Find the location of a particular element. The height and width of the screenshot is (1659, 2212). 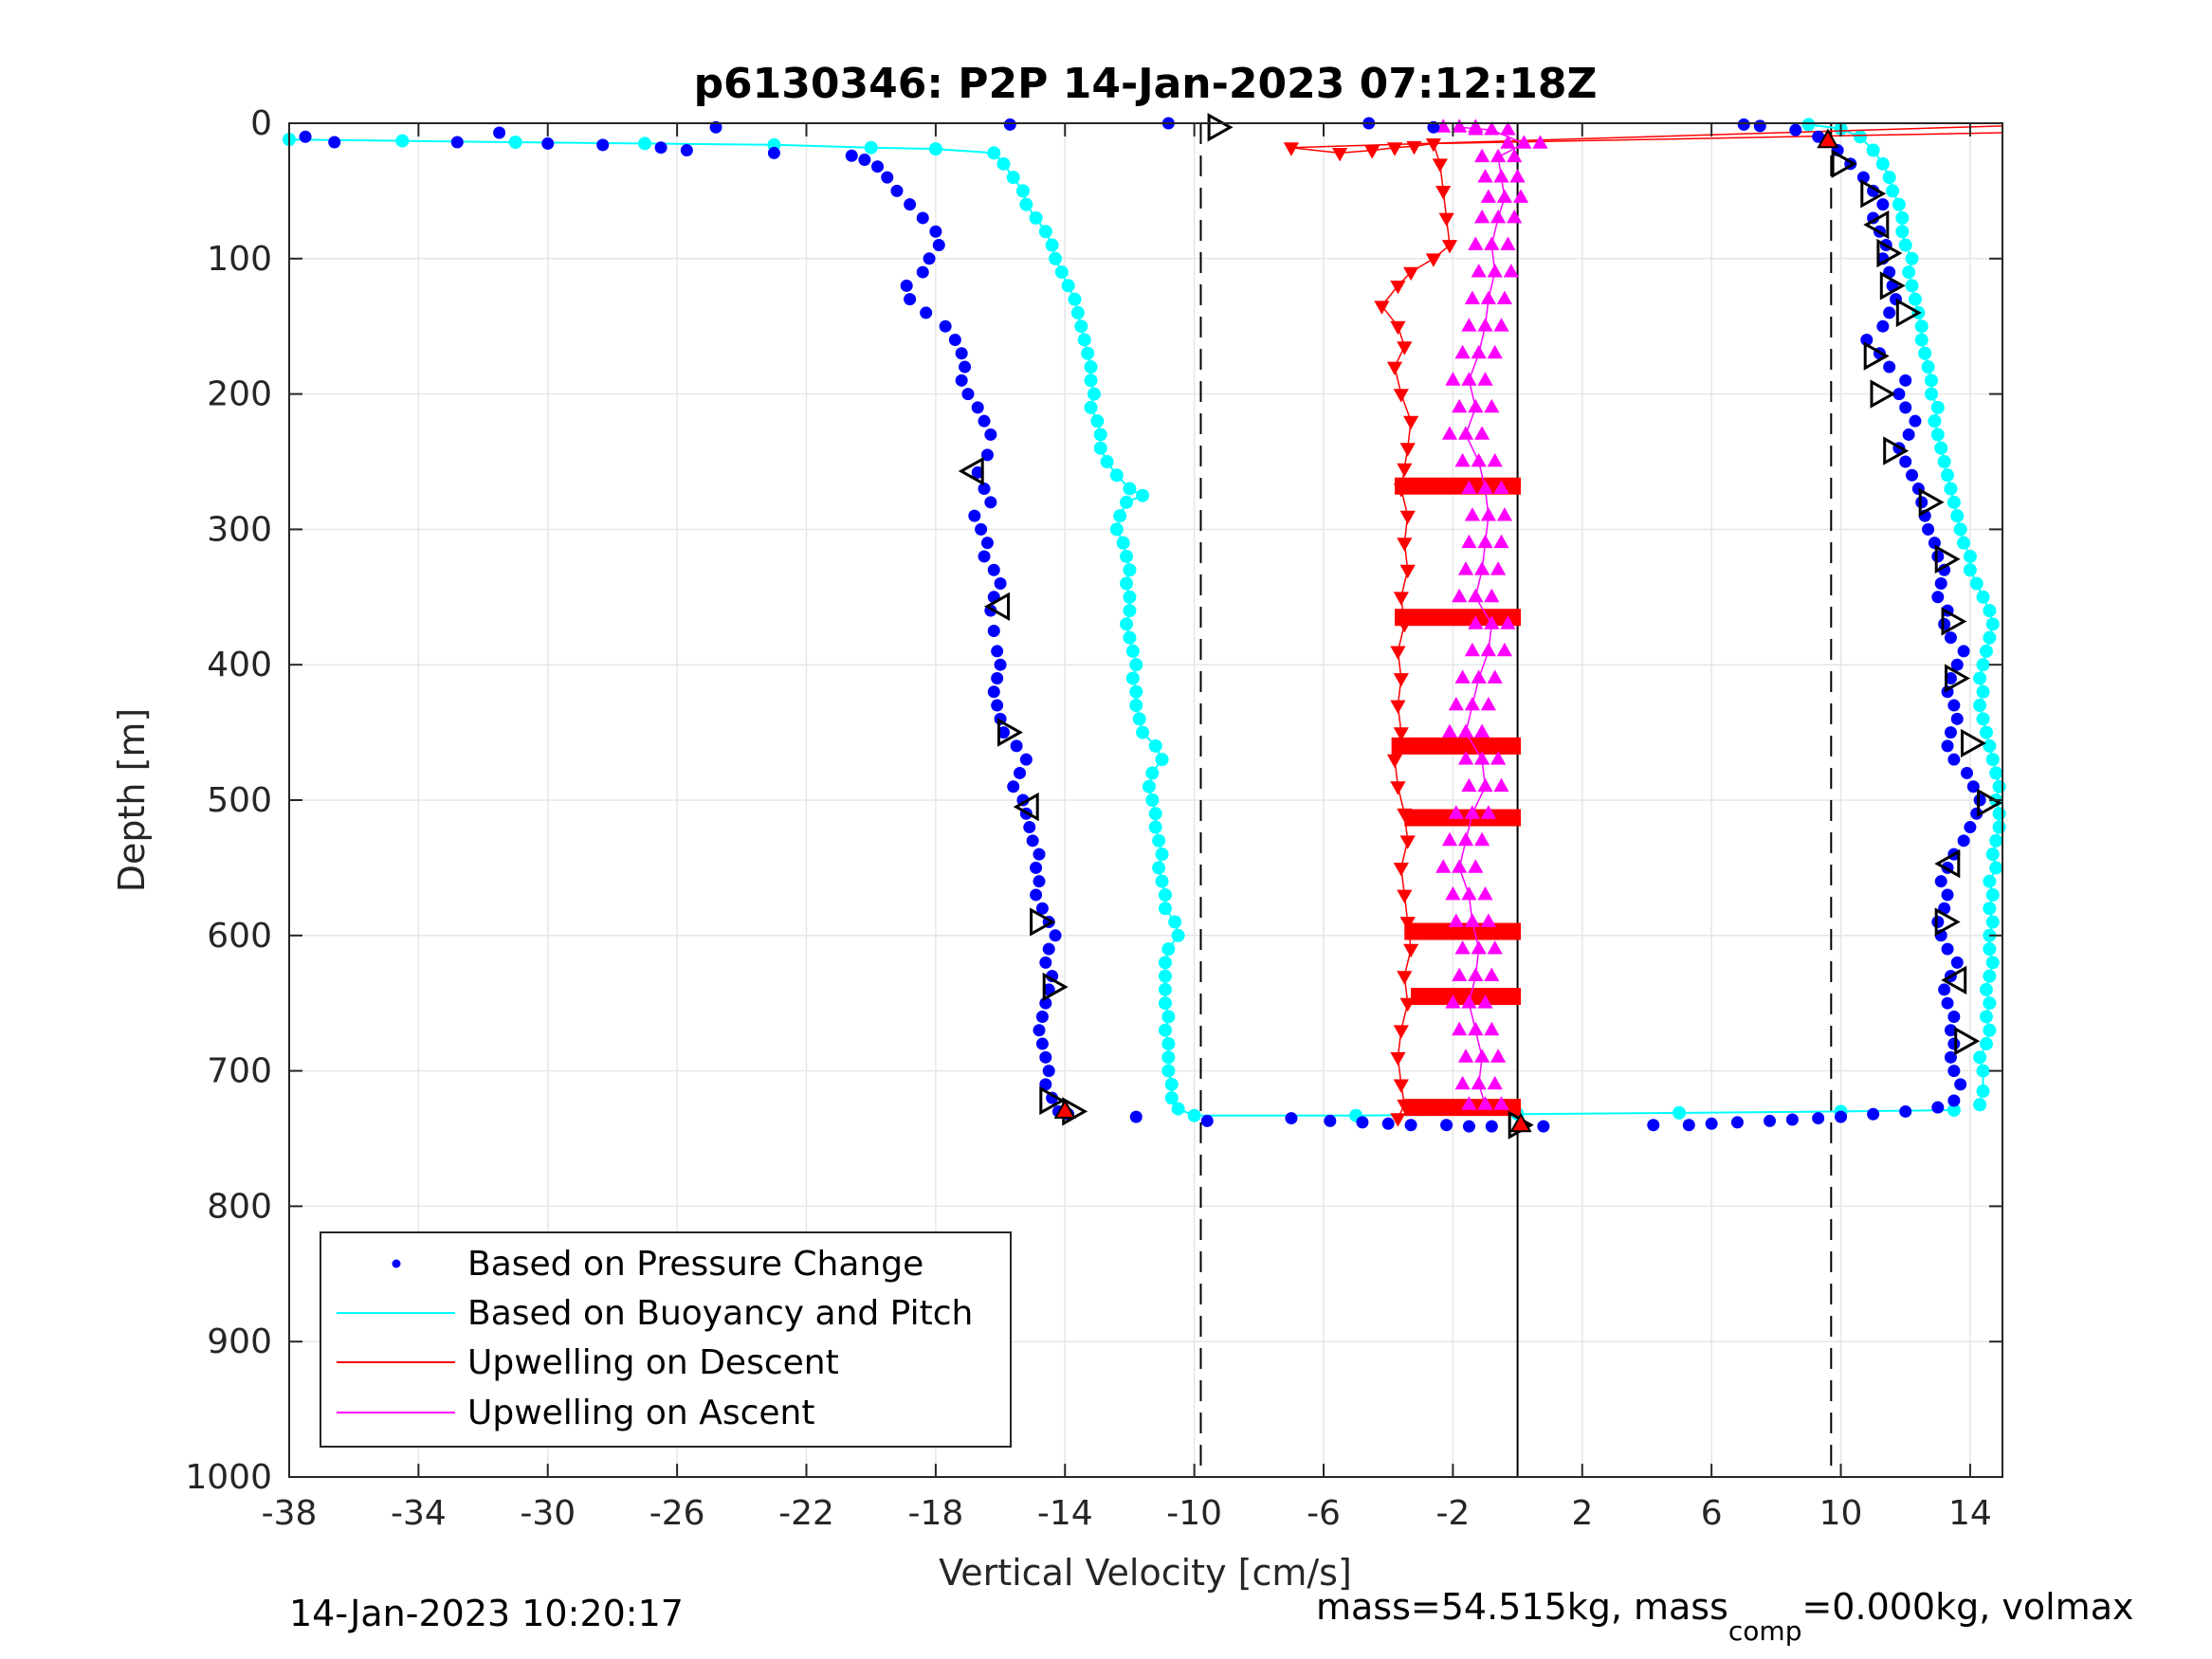

upwelling-descent-band is located at coordinates (1462, 1108).